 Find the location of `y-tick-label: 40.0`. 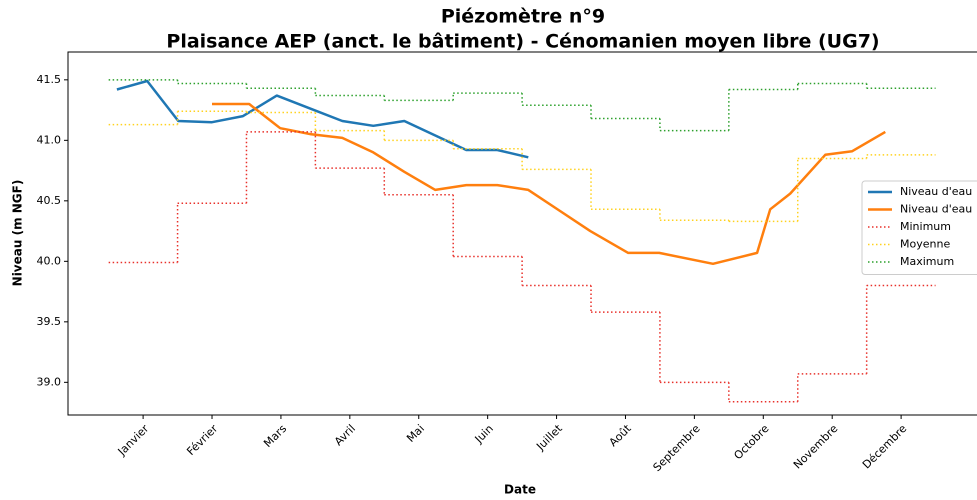

y-tick-label: 40.0 is located at coordinates (49, 260).